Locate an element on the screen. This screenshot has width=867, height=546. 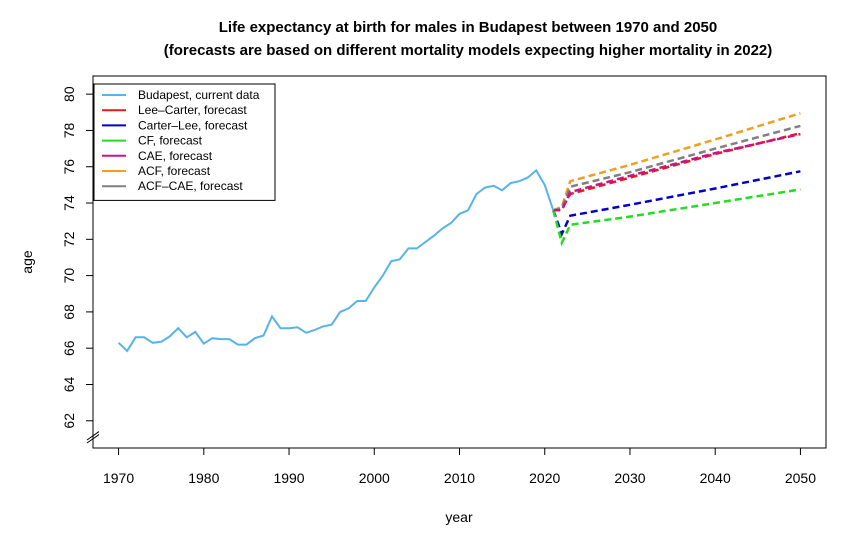
y-tick-label: 66 is located at coordinates (69, 348).